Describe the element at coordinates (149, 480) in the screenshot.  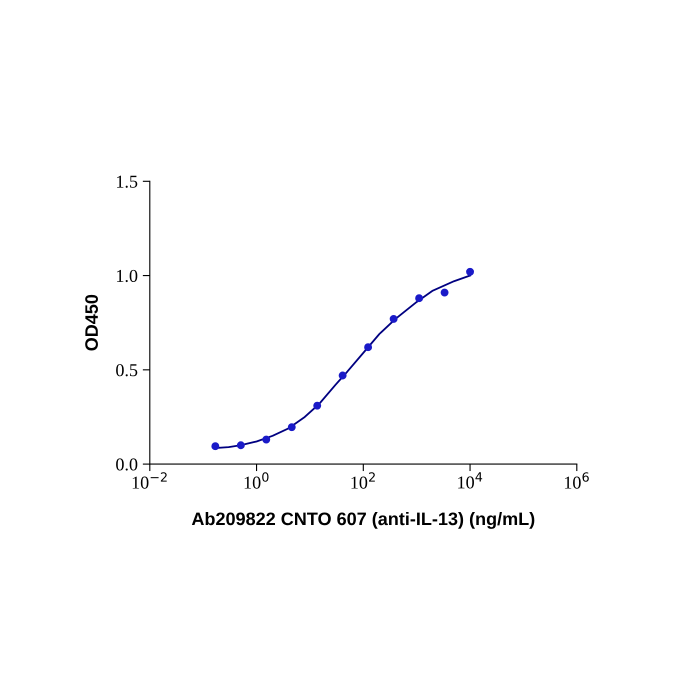
I see `x-tick-label: 10$^{−2}$` at that location.